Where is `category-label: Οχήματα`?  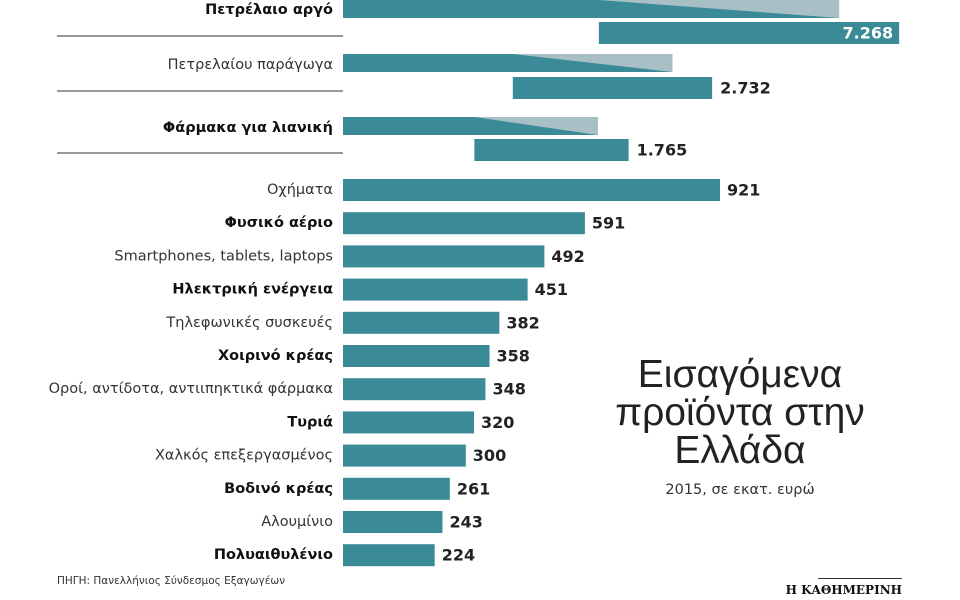 category-label: Οχήματα is located at coordinates (300, 190).